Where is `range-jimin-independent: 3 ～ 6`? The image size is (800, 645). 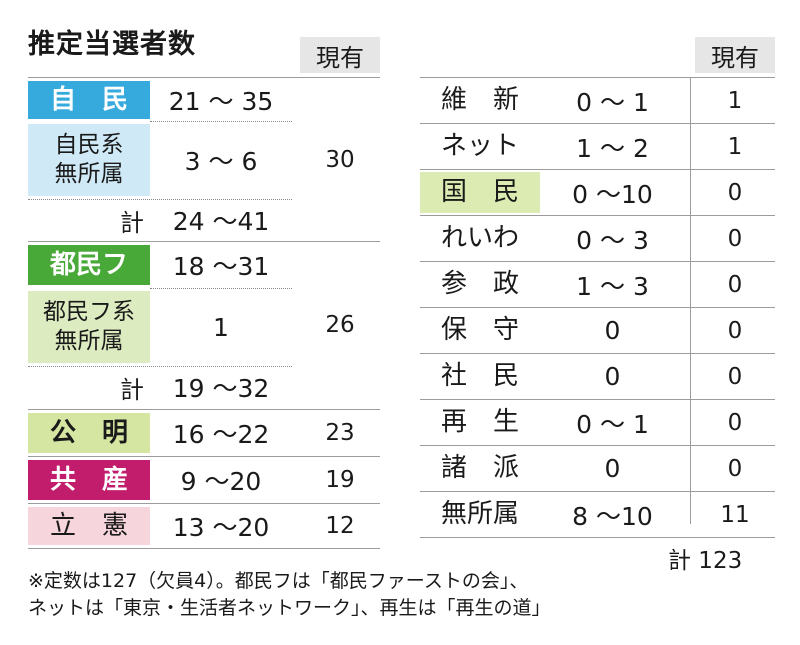 range-jimin-independent: 3 ～ 6 is located at coordinates (221, 161).